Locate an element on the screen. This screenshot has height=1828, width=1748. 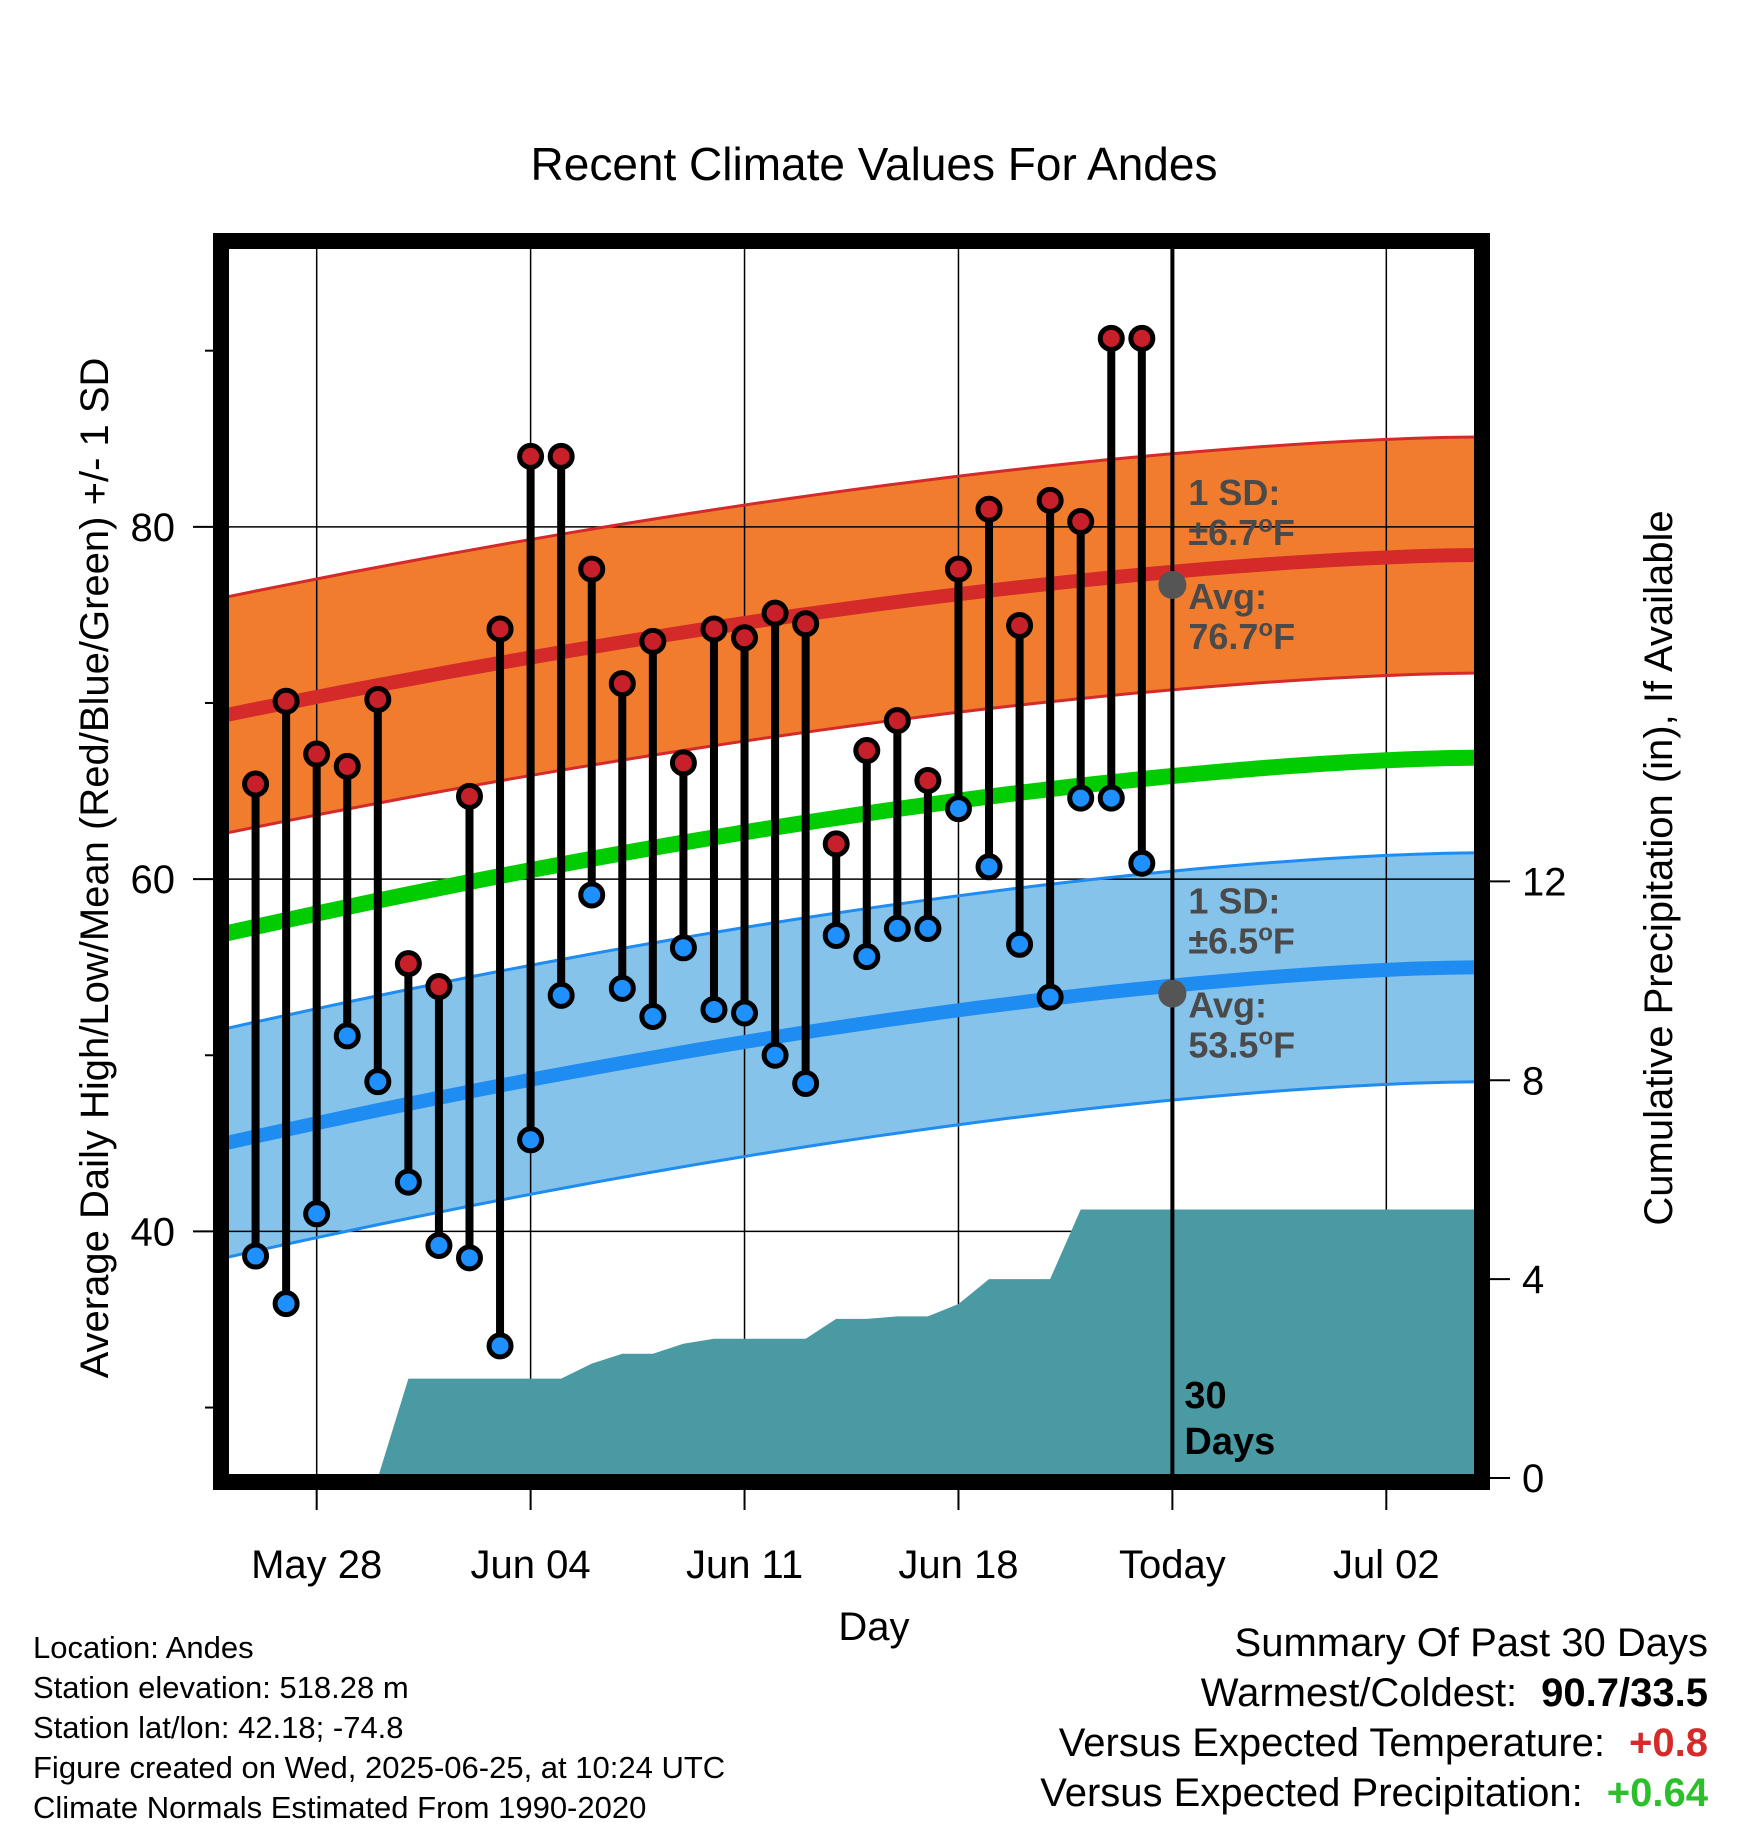
location-text: Location: Andes is located at coordinates (143, 1647).